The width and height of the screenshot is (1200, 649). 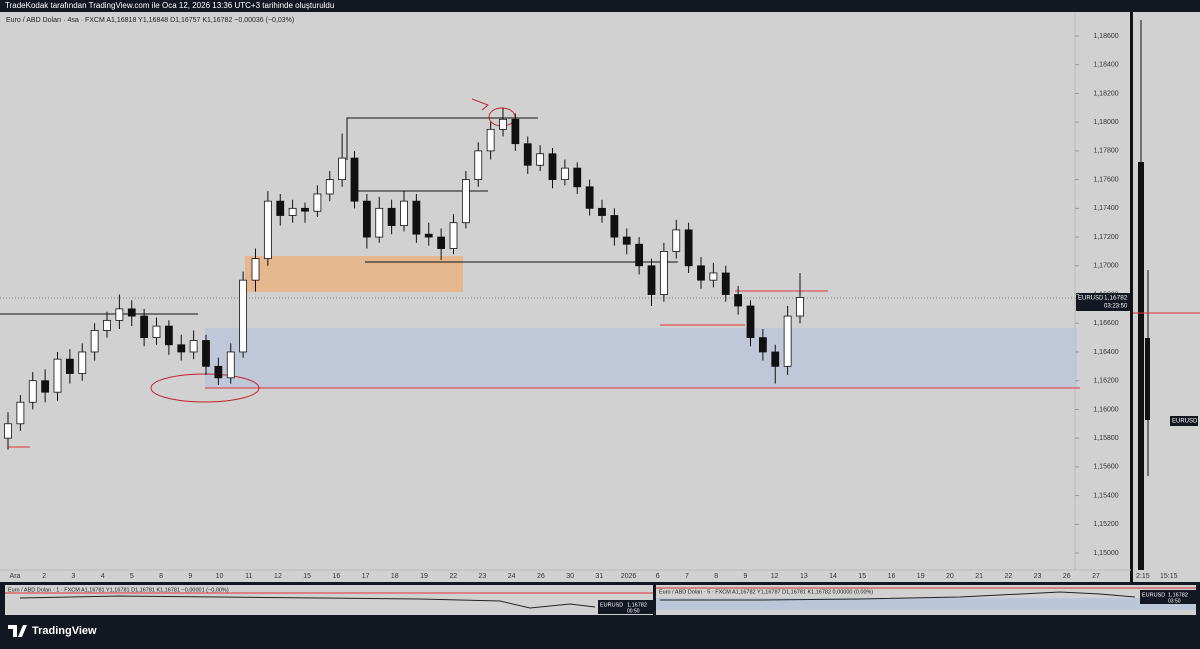 I want to click on countdown: 00:50, so click(x=633, y=611).